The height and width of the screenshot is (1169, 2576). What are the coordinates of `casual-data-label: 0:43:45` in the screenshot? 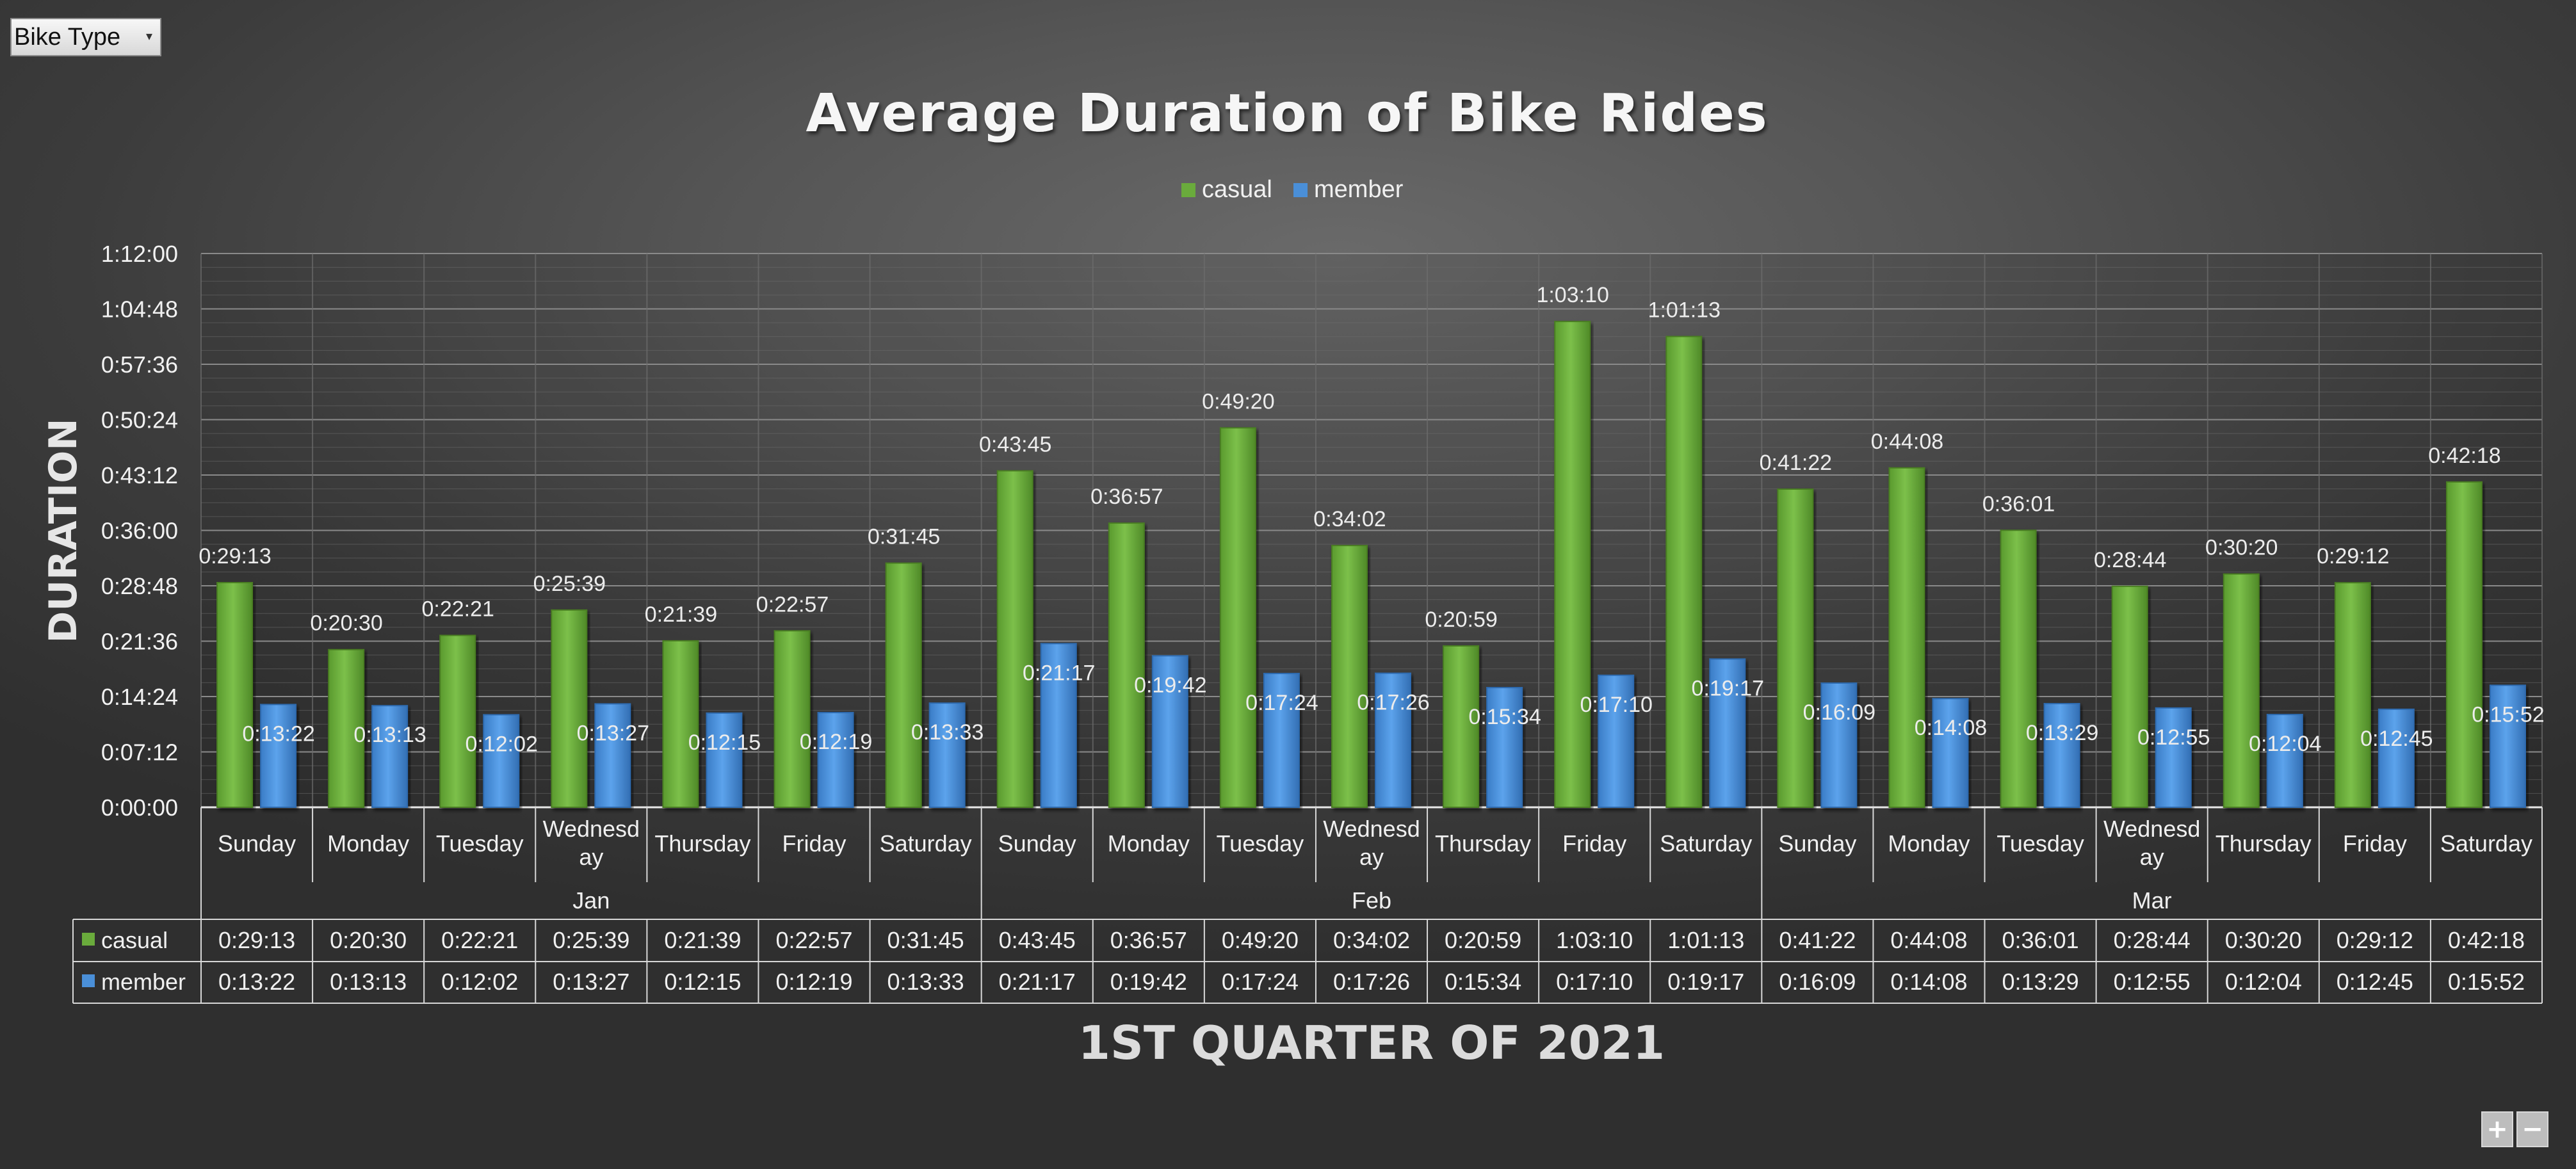 It's located at (1015, 444).